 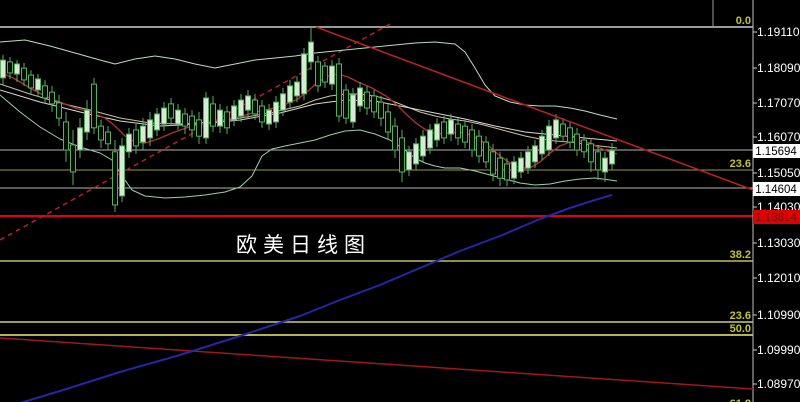 What do you see at coordinates (778, 137) in the screenshot?
I see `axis-price-label: 1.16070` at bounding box center [778, 137].